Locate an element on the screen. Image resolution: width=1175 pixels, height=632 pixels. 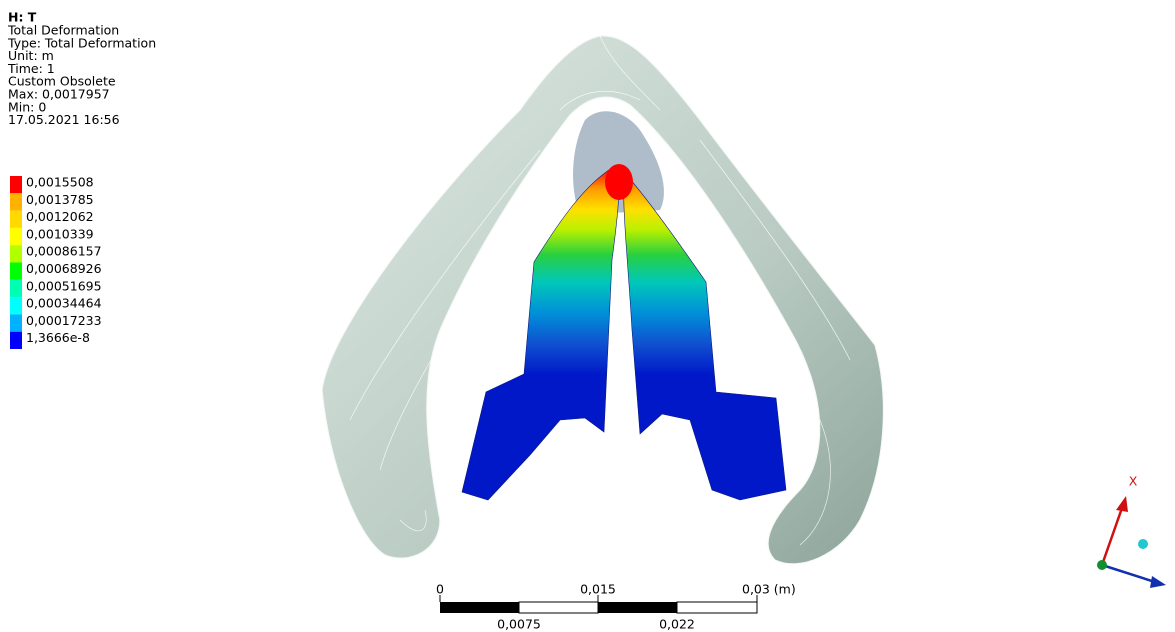
header-line: 17.05.2021 16:56 is located at coordinates (64, 119).